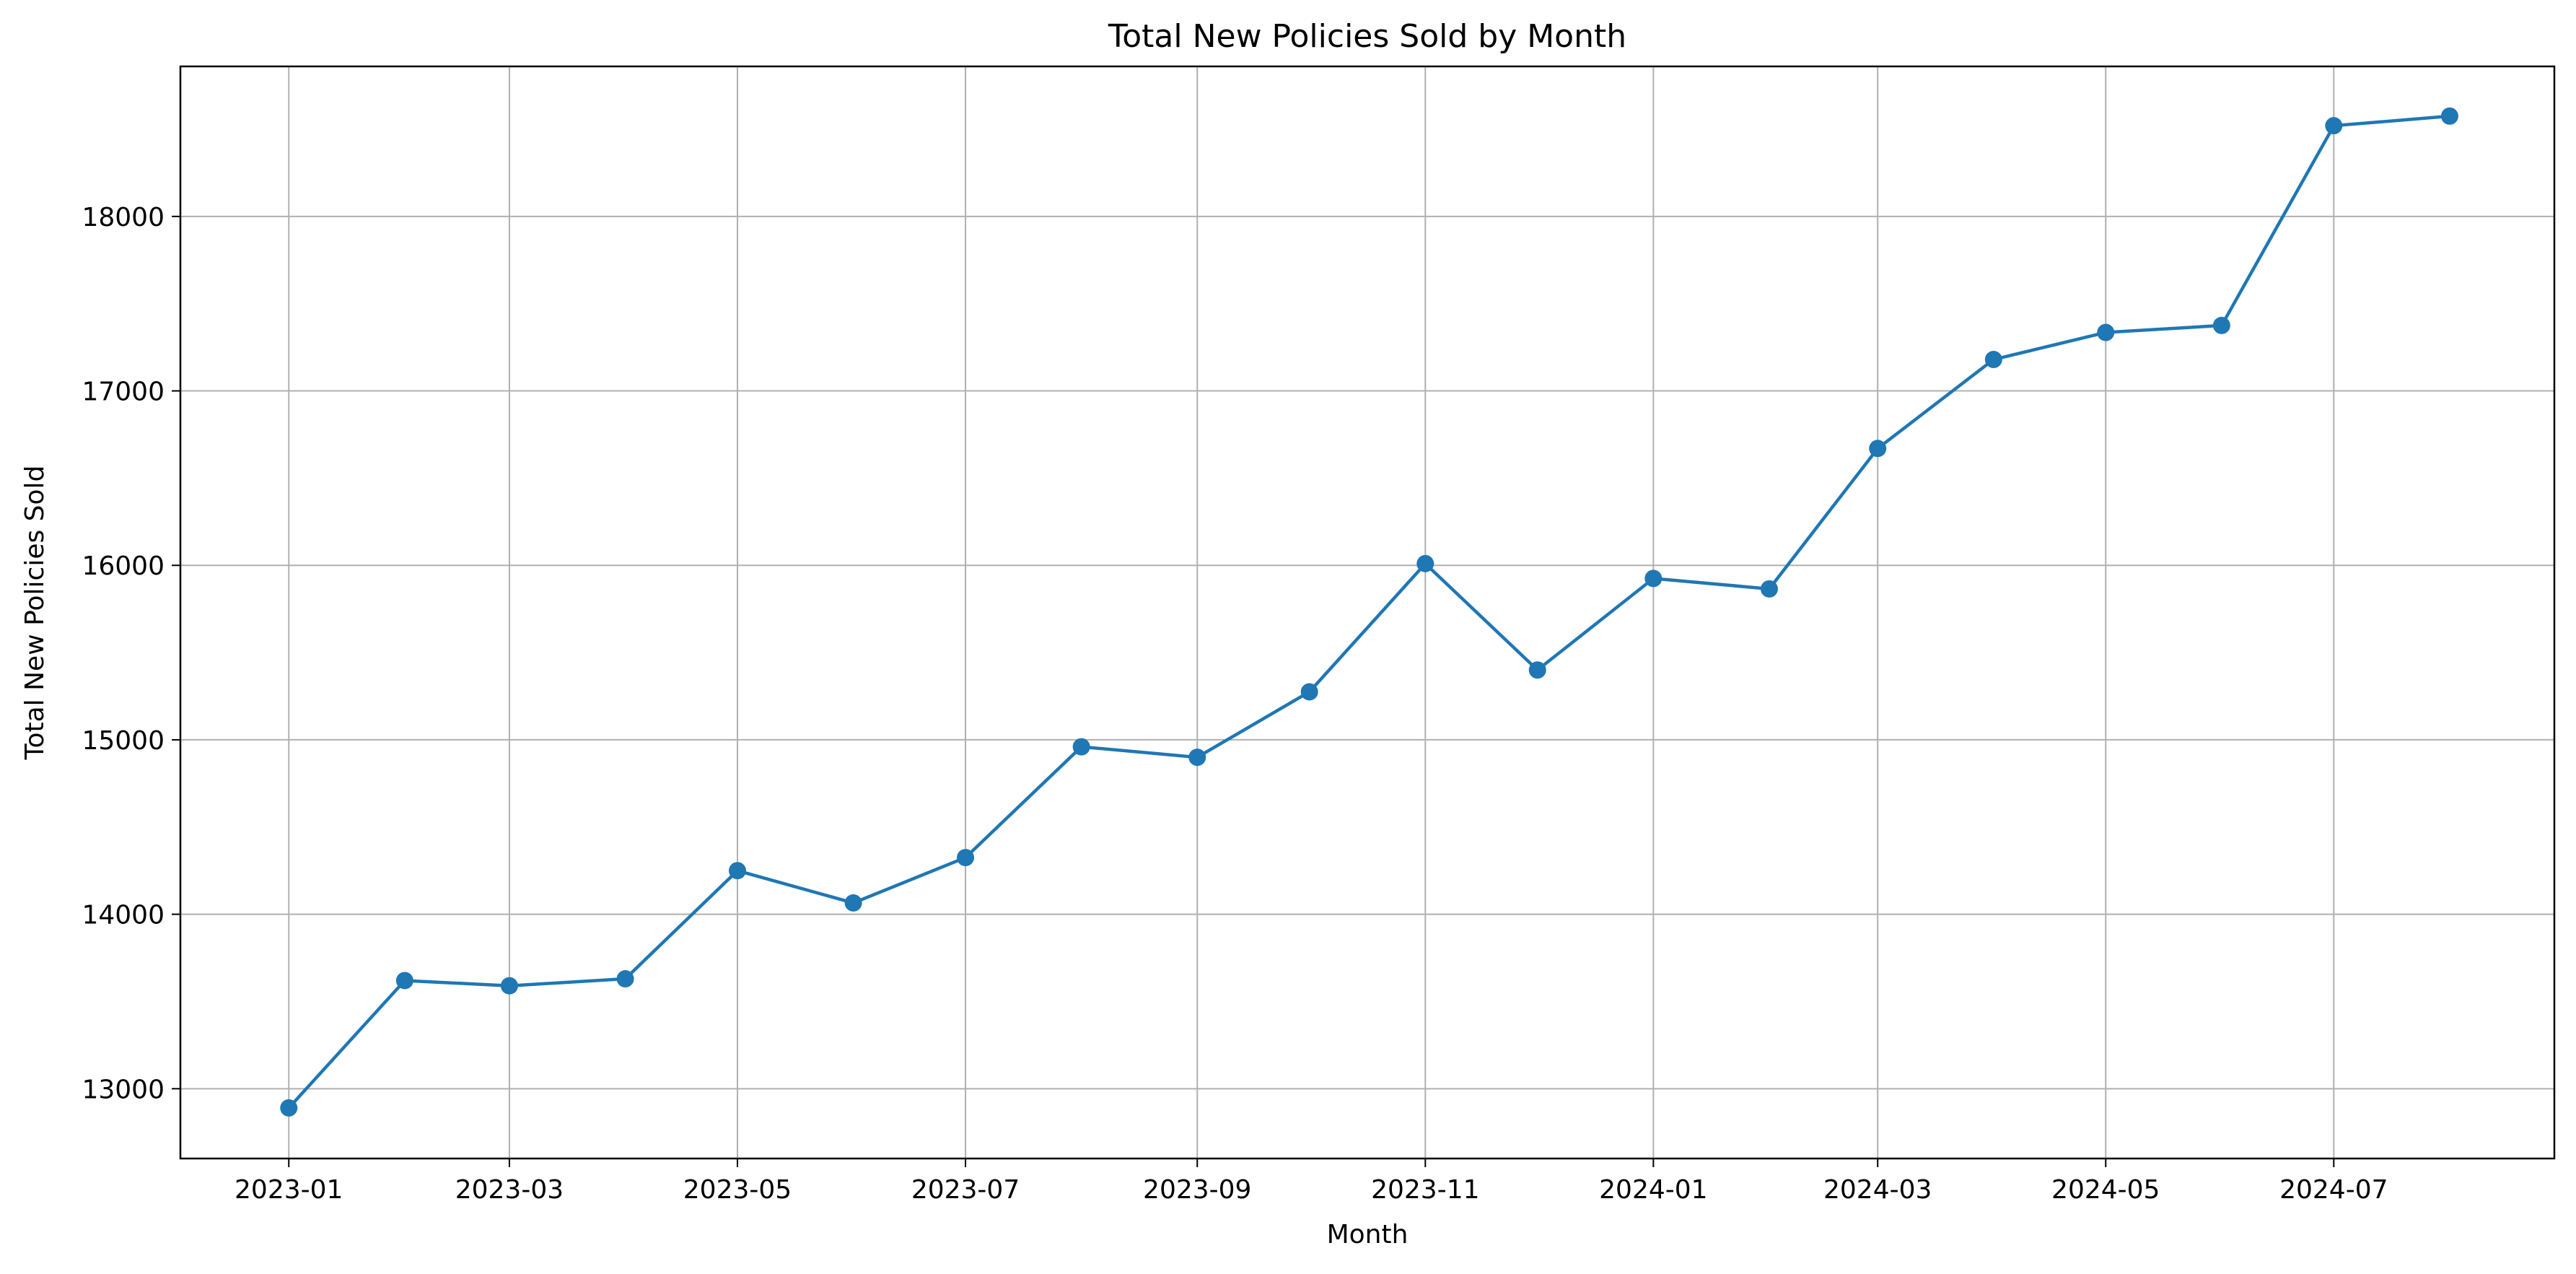 The image size is (2576, 1274). Describe the element at coordinates (124, 916) in the screenshot. I see `y-tick-label: 14000` at that location.